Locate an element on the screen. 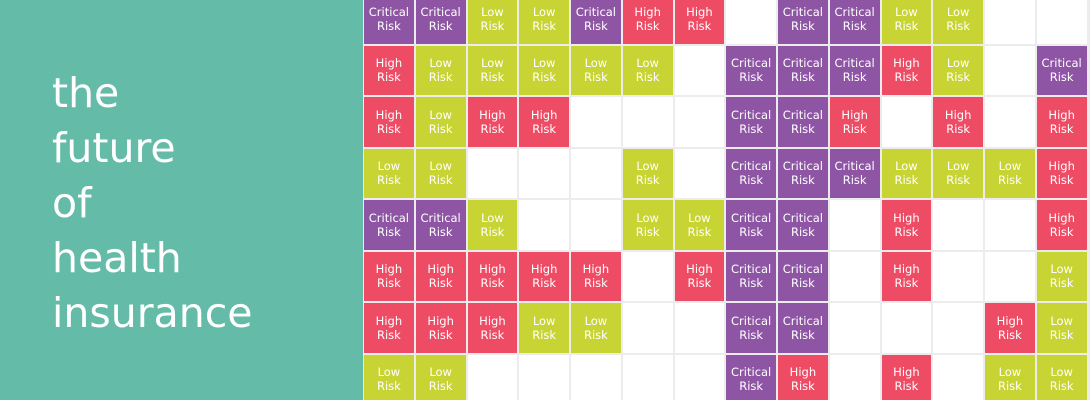 The height and width of the screenshot is (400, 1090). title-line: the is located at coordinates (86, 93).